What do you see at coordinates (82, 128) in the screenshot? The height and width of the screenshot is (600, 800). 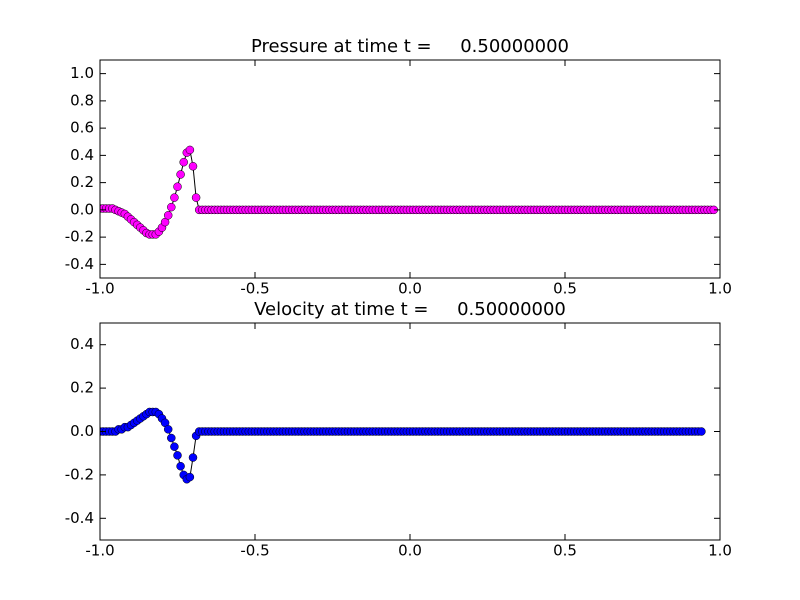 I see `y-tick-label: 0.6` at bounding box center [82, 128].